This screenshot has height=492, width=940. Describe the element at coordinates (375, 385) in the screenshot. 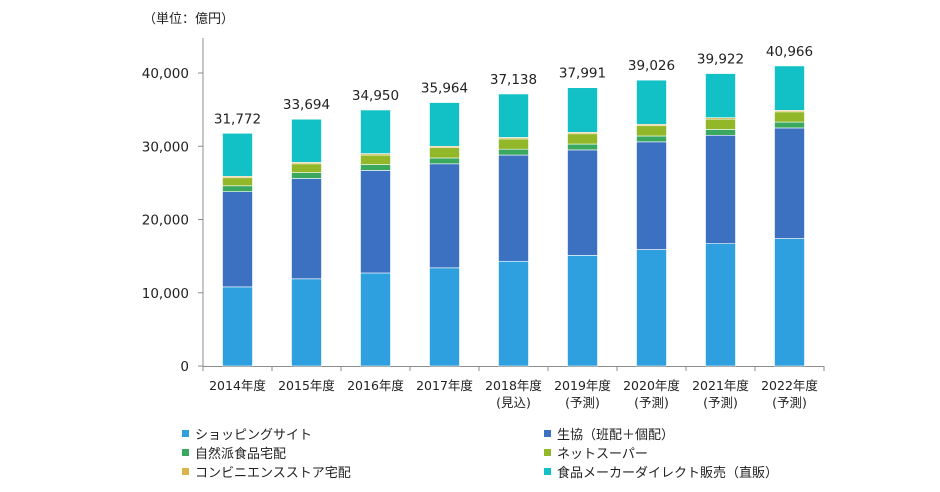

I see `x-tick-label: 2016年度` at that location.